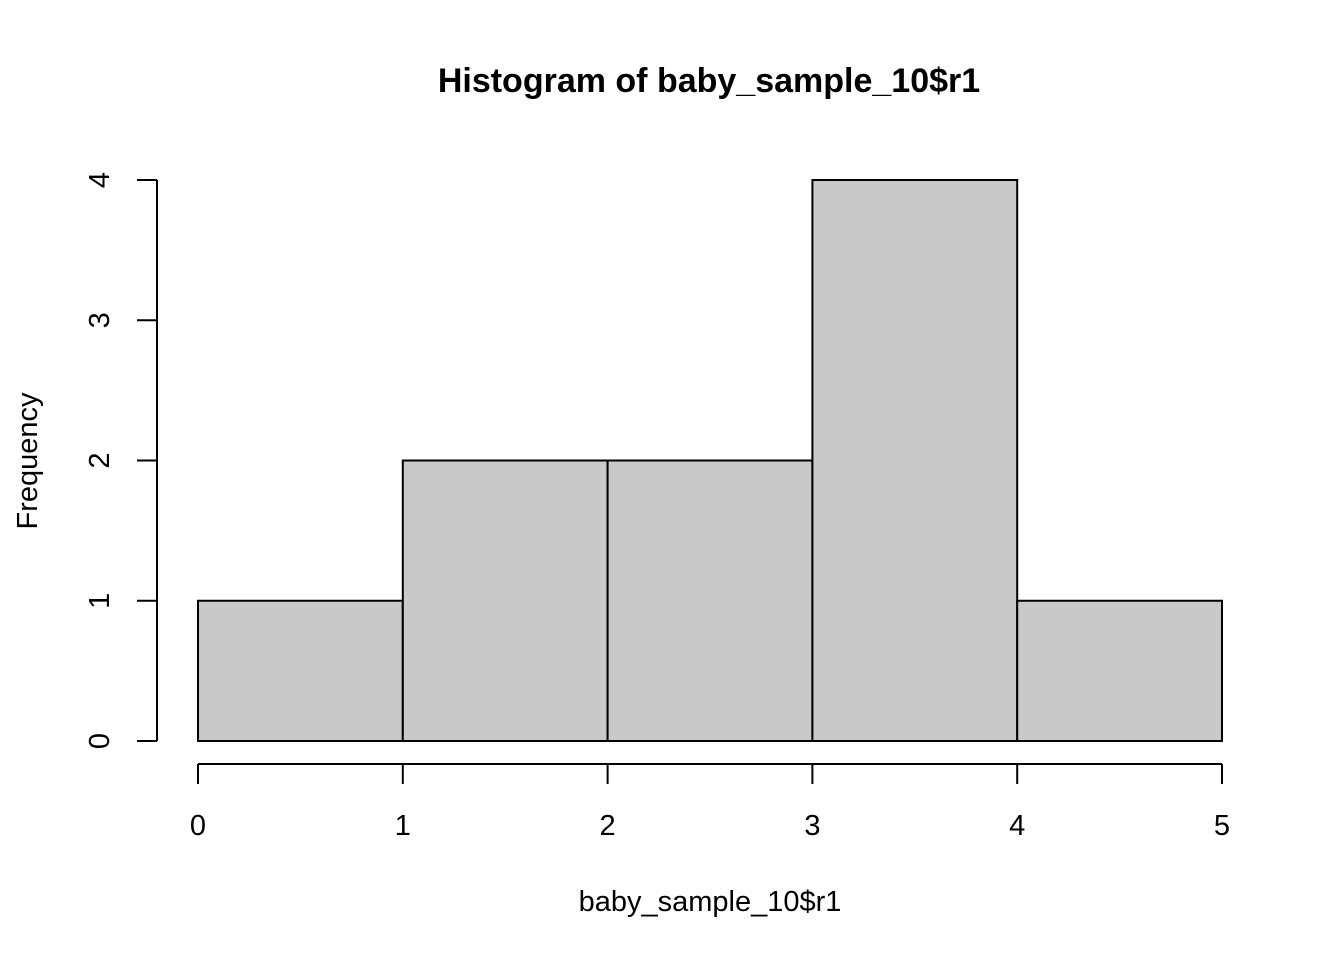 This screenshot has width=1344, height=960. Describe the element at coordinates (100, 320) in the screenshot. I see `y-tick-label-3: 3` at that location.